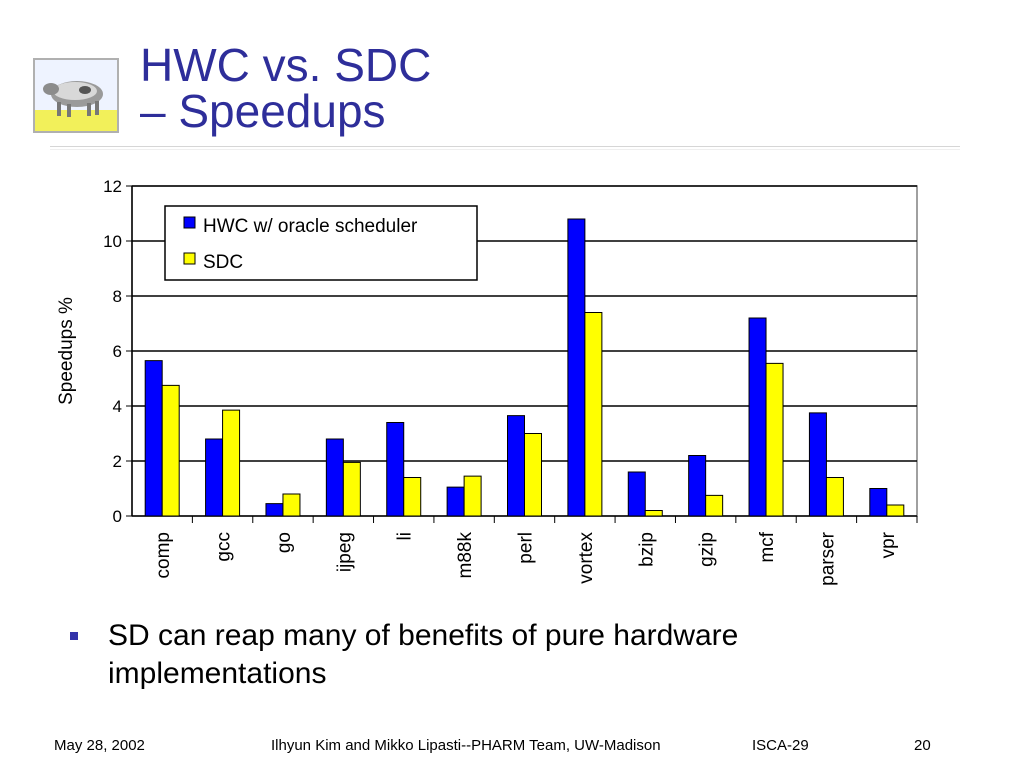  Describe the element at coordinates (714, 505) in the screenshot. I see `bar-sdc-gzip` at that location.